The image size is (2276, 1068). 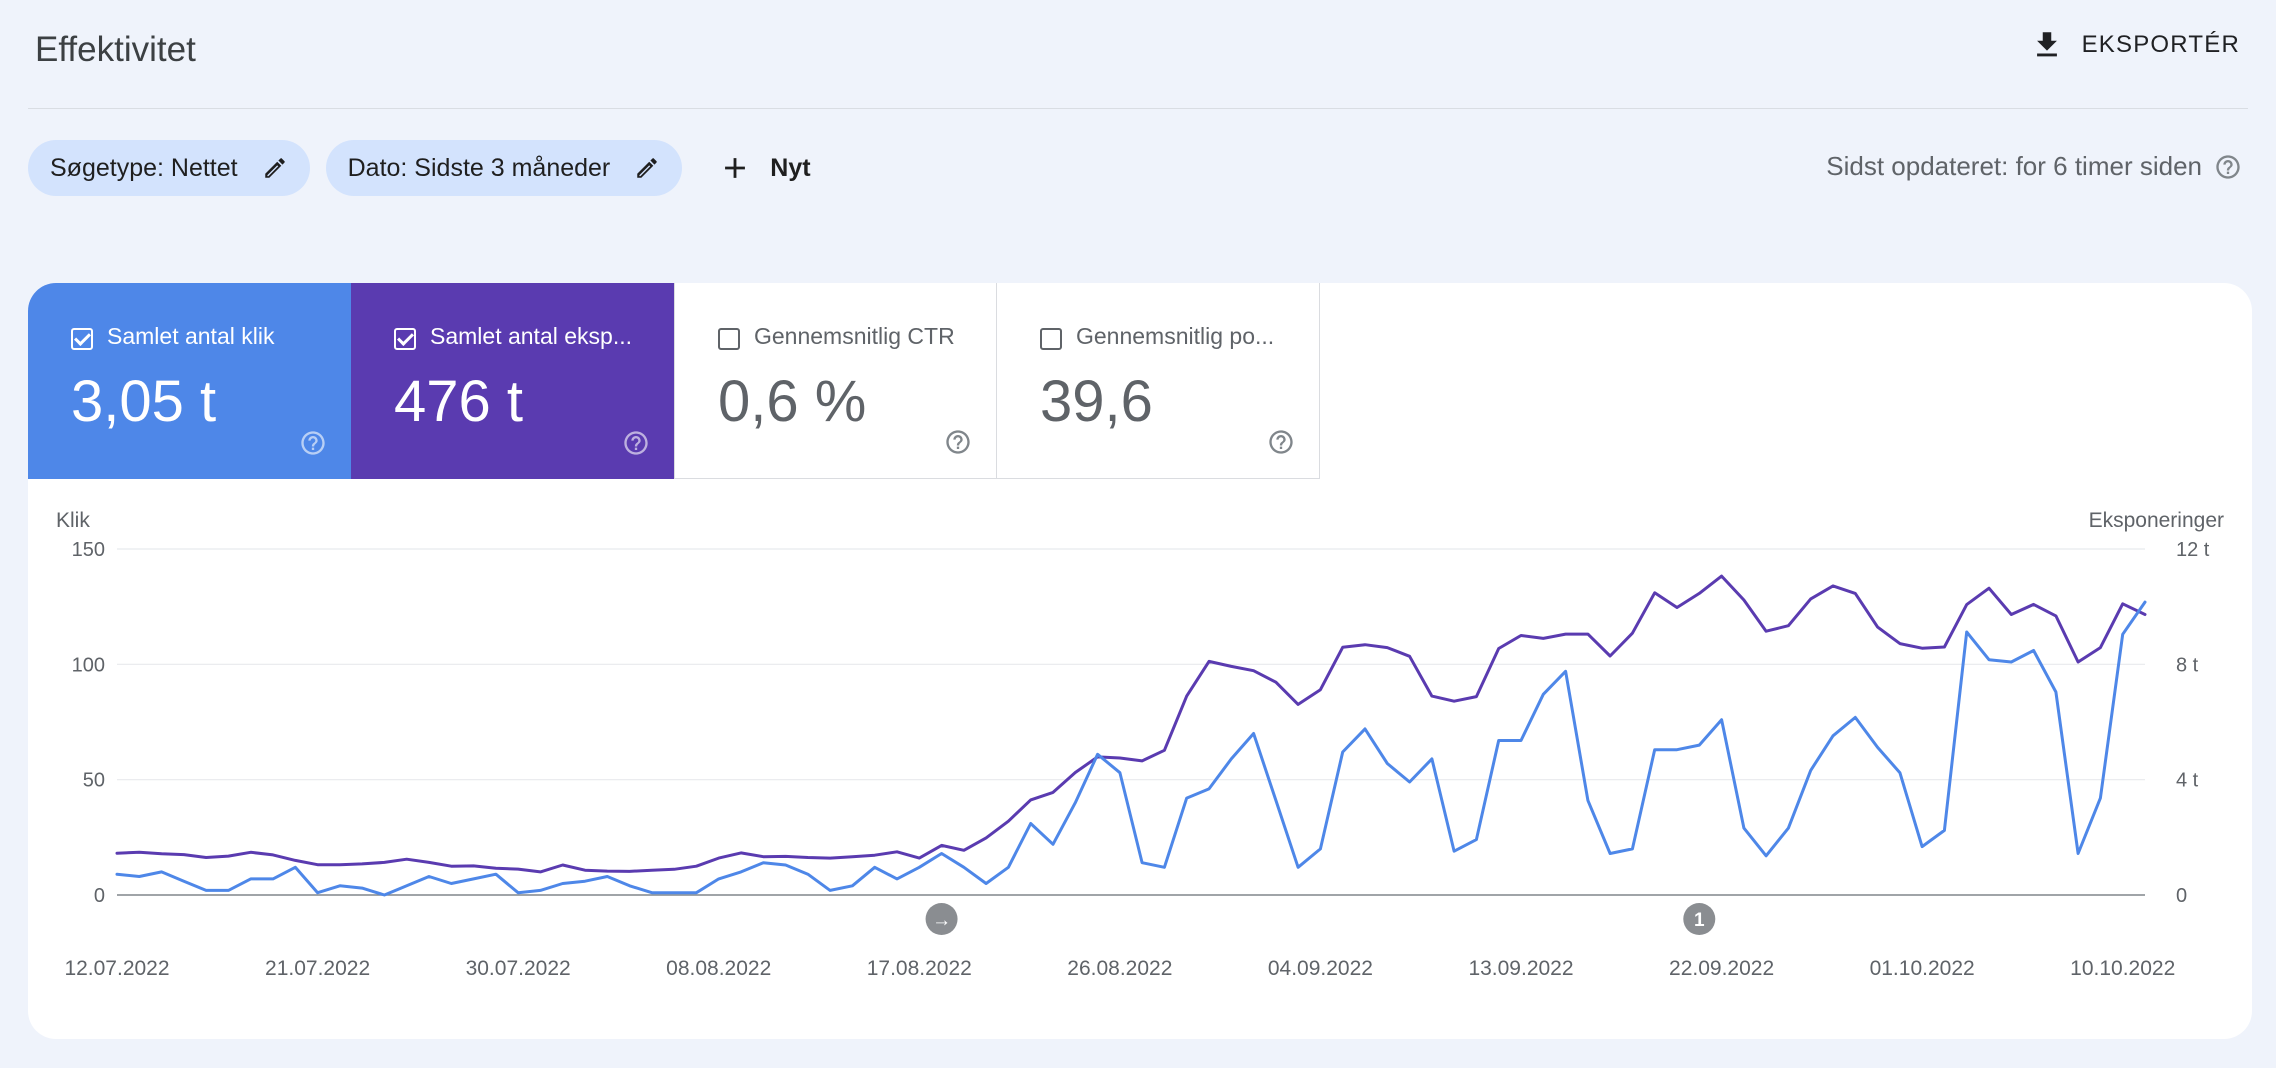 I want to click on annotation-symbol: 1, so click(x=1699, y=920).